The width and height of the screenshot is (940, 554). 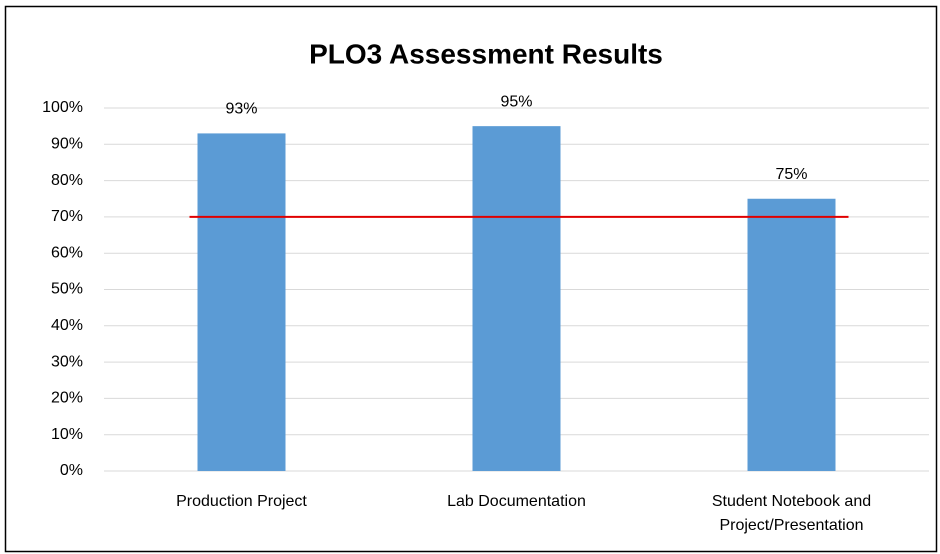 What do you see at coordinates (67, 144) in the screenshot?
I see `y-tick-label: 90%` at bounding box center [67, 144].